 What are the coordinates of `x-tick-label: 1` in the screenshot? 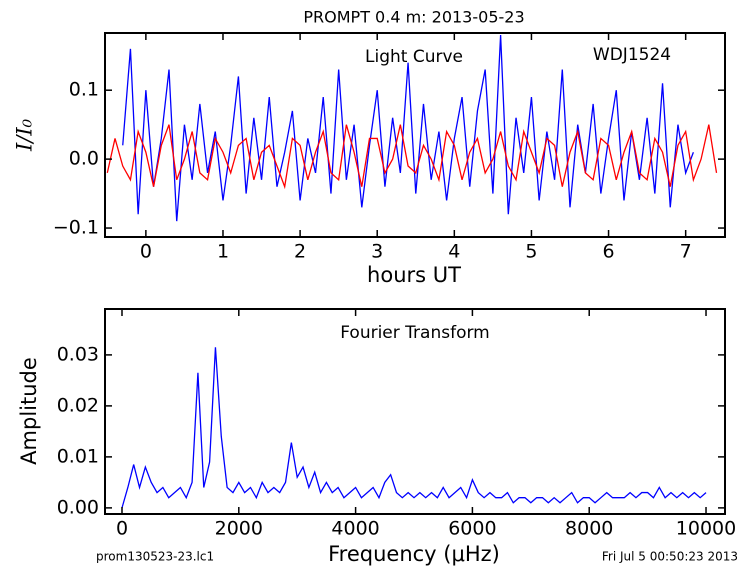 It's located at (223, 252).